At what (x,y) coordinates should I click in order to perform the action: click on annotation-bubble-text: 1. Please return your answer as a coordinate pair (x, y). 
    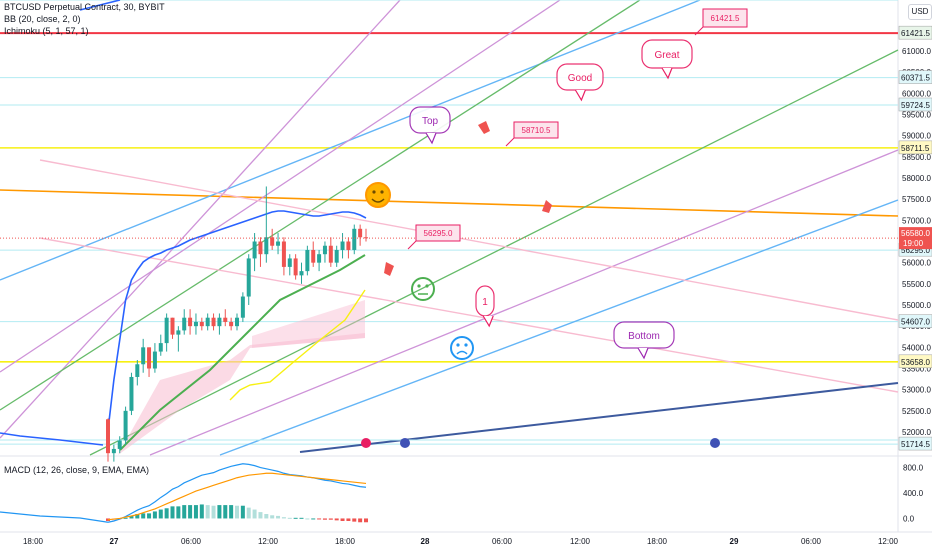
    Looking at the image, I should click on (485, 302).